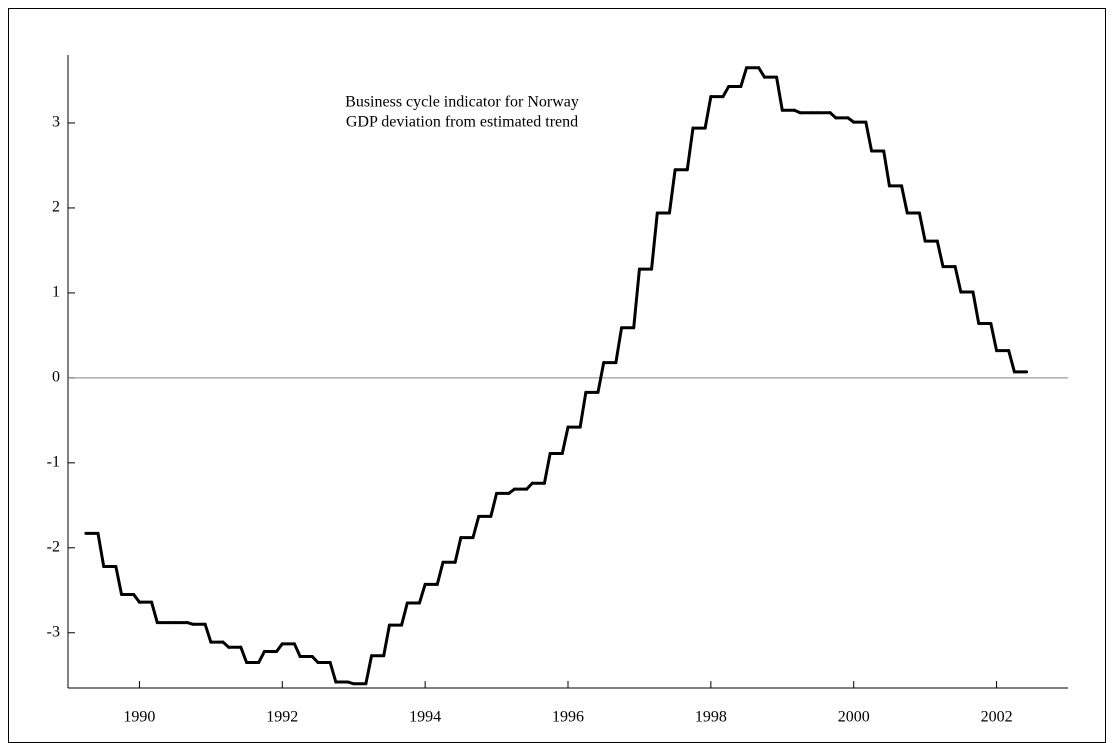 This screenshot has height=743, width=1114. Describe the element at coordinates (282, 717) in the screenshot. I see `x-tick-label: 1992` at that location.